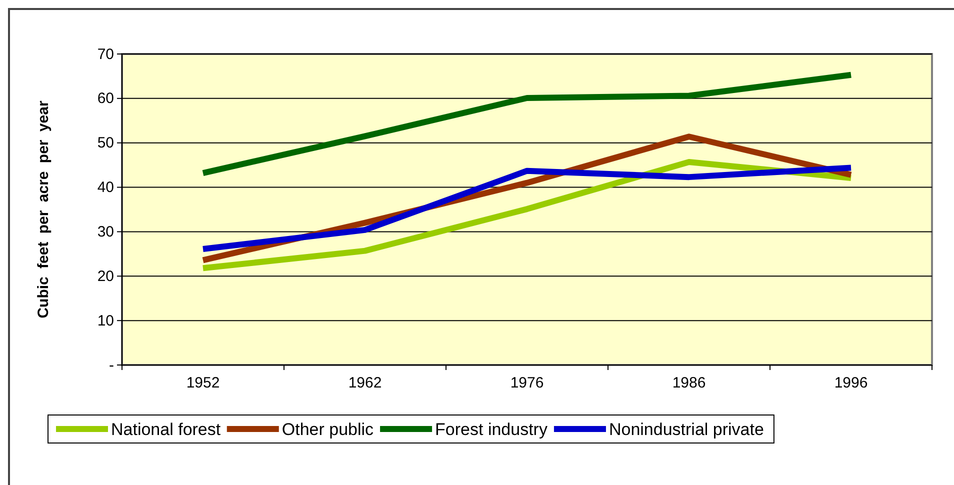 The image size is (954, 485). What do you see at coordinates (527, 383) in the screenshot?
I see `x-tick-label: 1976` at bounding box center [527, 383].